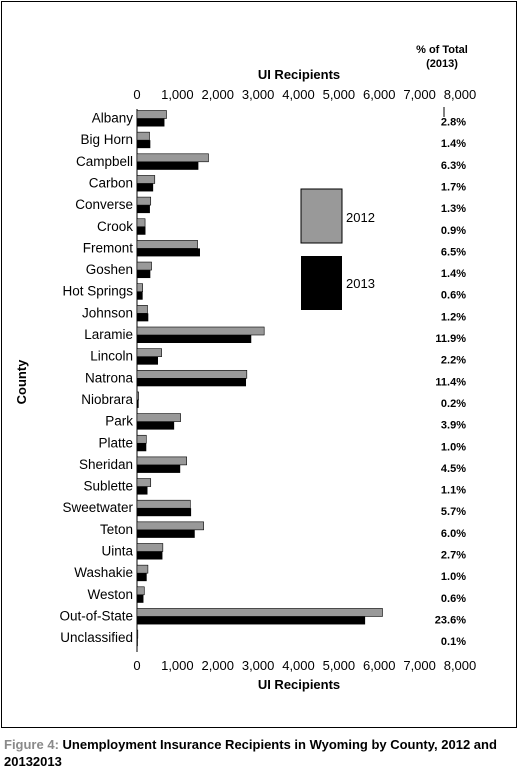  I want to click on legend-swatch-2012, so click(321, 216).